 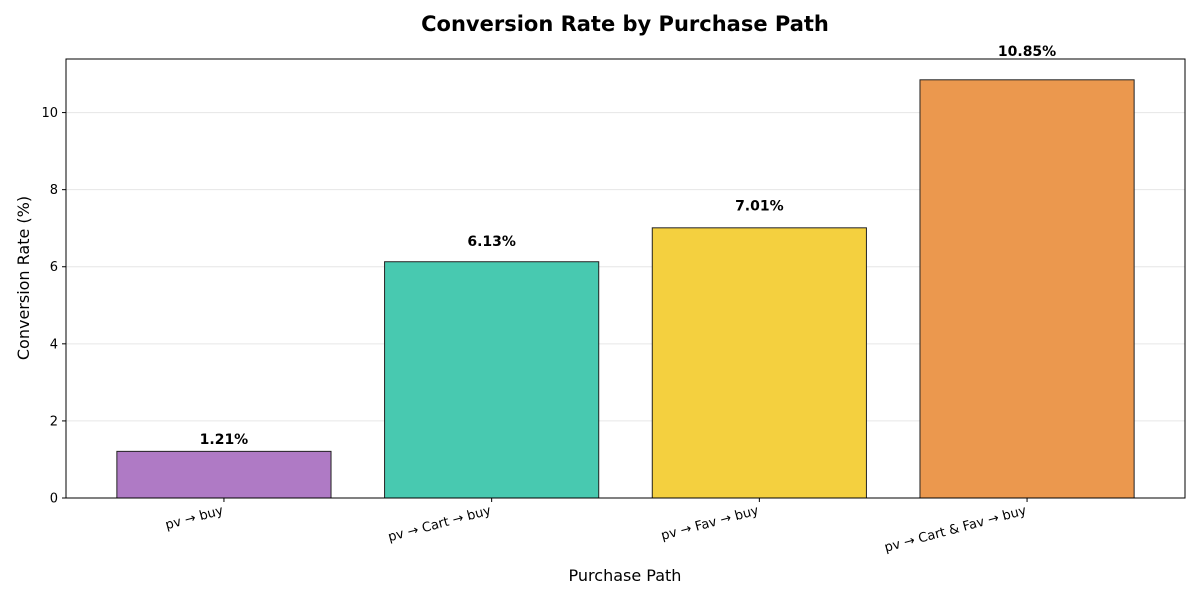 I want to click on y-axis-label: Conversion Rate (%), so click(x=23, y=278).